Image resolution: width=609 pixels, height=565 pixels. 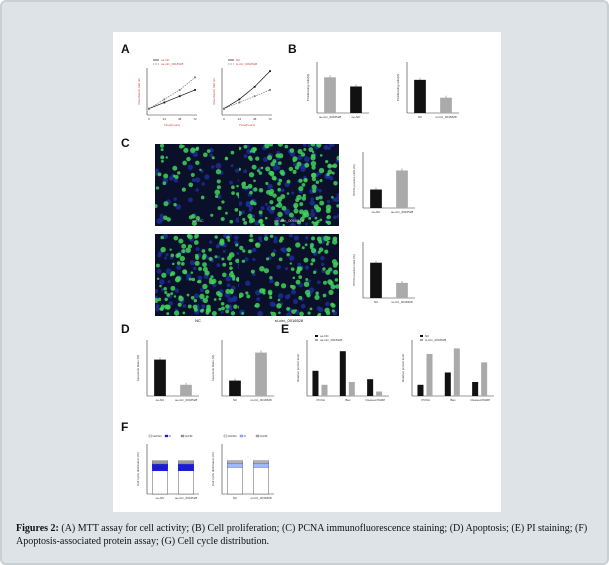 What do you see at coordinates (240, 119) in the screenshot?
I see `x-tick-label: 24` at bounding box center [240, 119].